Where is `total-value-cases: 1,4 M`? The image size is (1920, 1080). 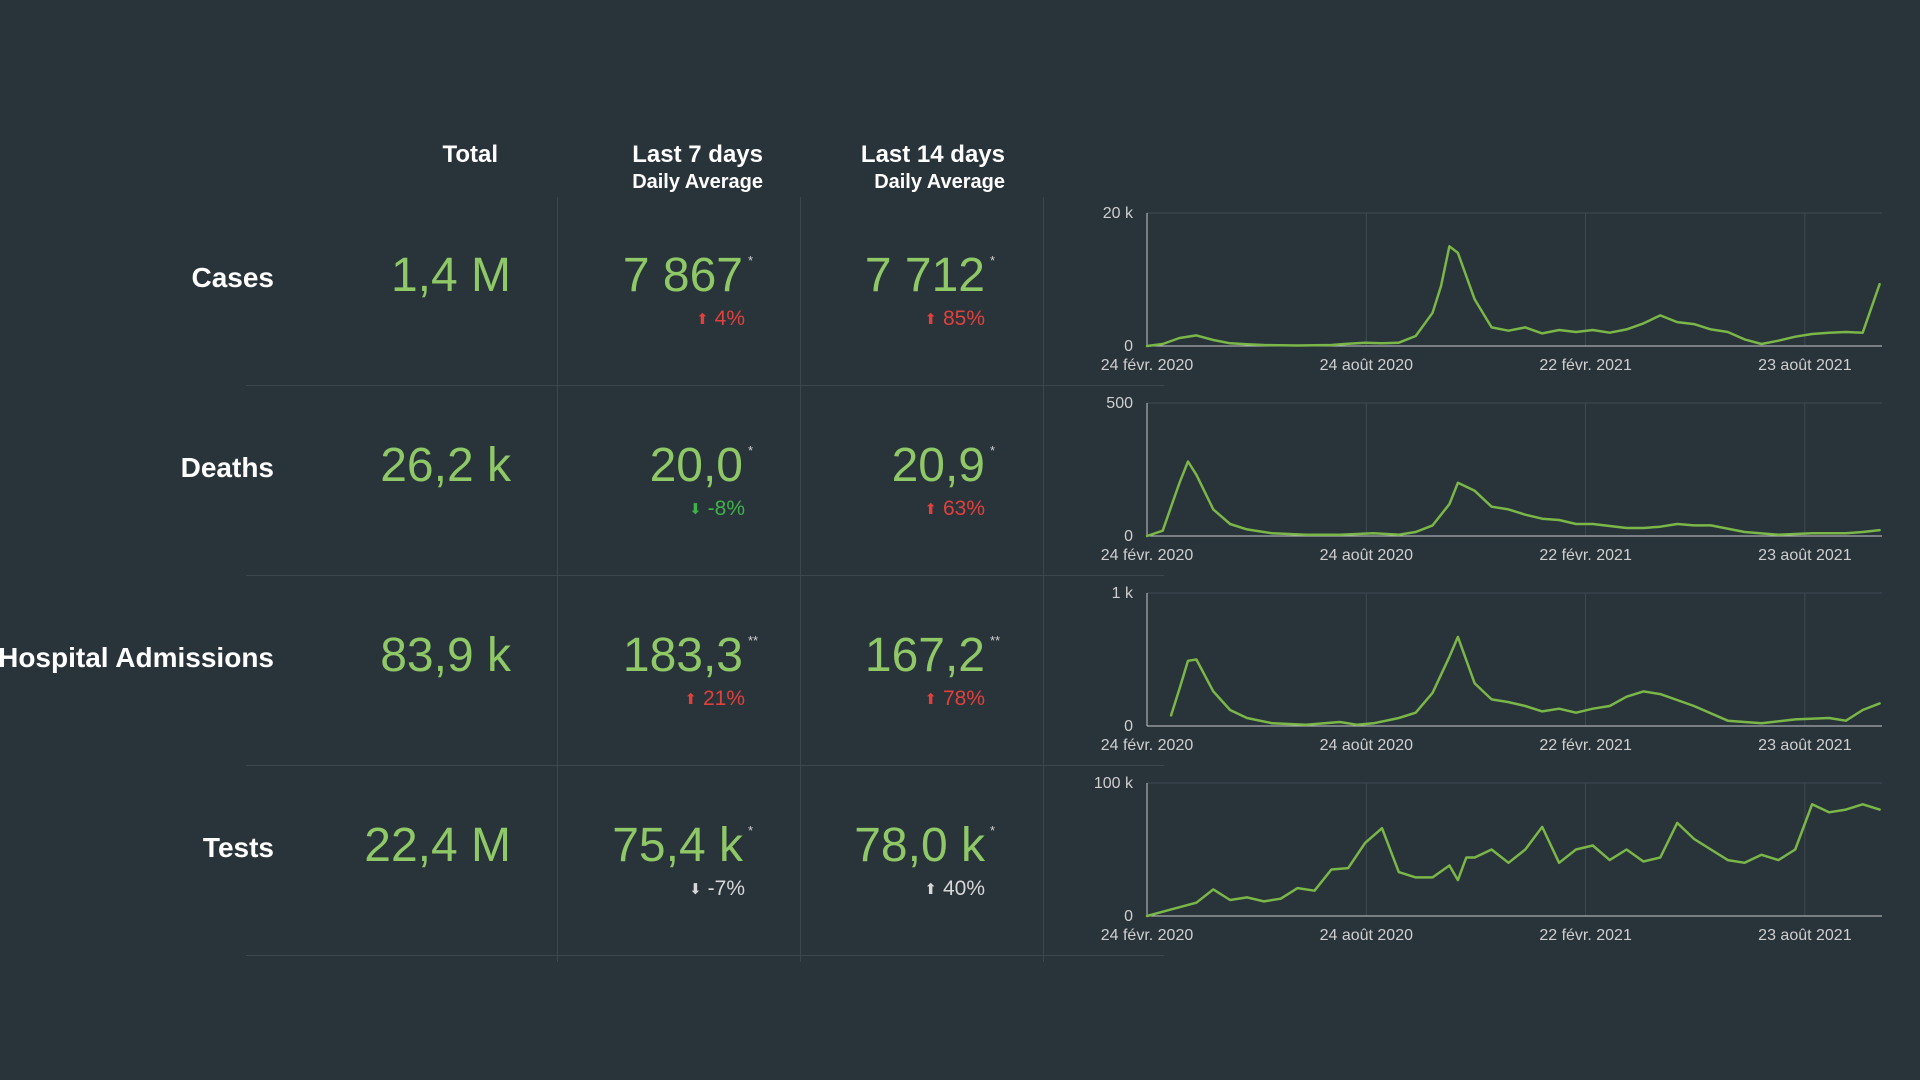
total-value-cases: 1,4 M is located at coordinates (450, 275).